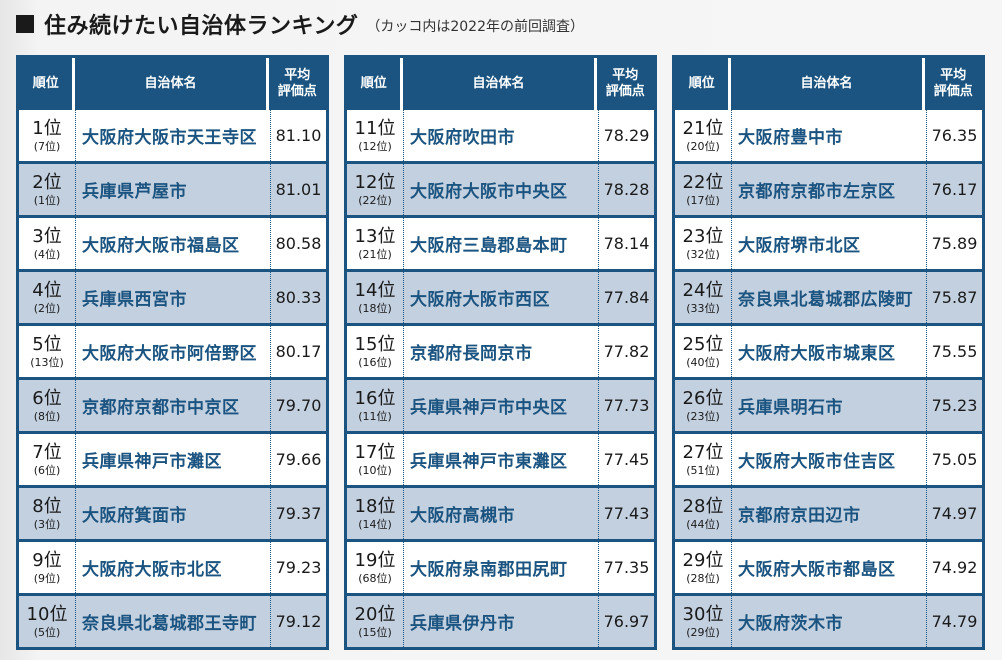 The image size is (1002, 660). What do you see at coordinates (47, 243) in the screenshot?
I see `rank-cell: 3位 (4位)` at bounding box center [47, 243].